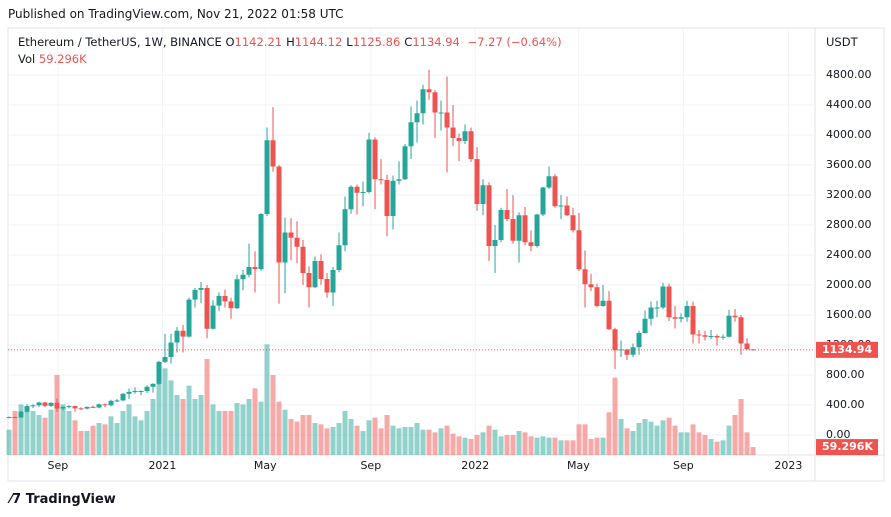  Describe the element at coordinates (849, 104) in the screenshot. I see `y-tick-label: 4400.00` at that location.